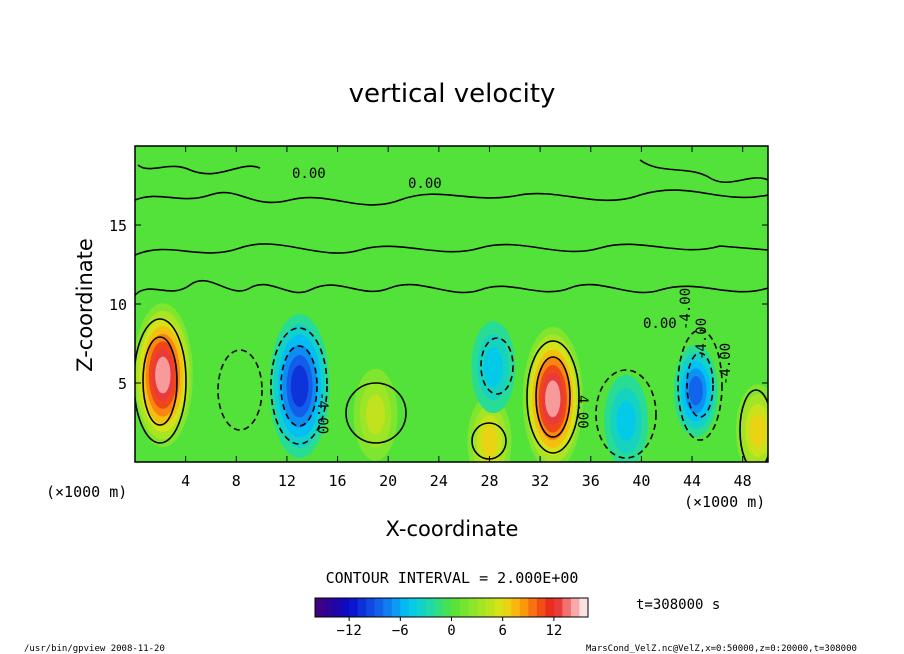  I want to click on colorbar, so click(452, 607).